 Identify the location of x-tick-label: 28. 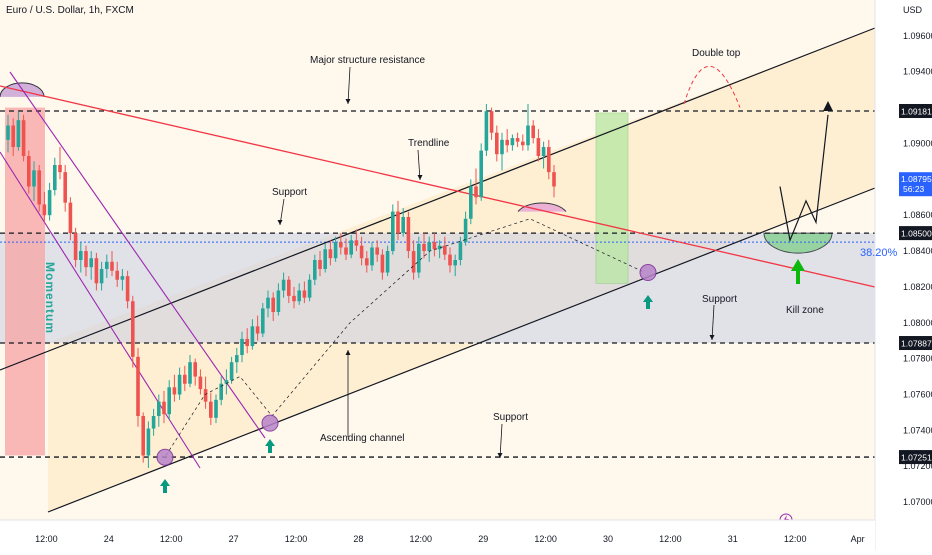
(358, 539).